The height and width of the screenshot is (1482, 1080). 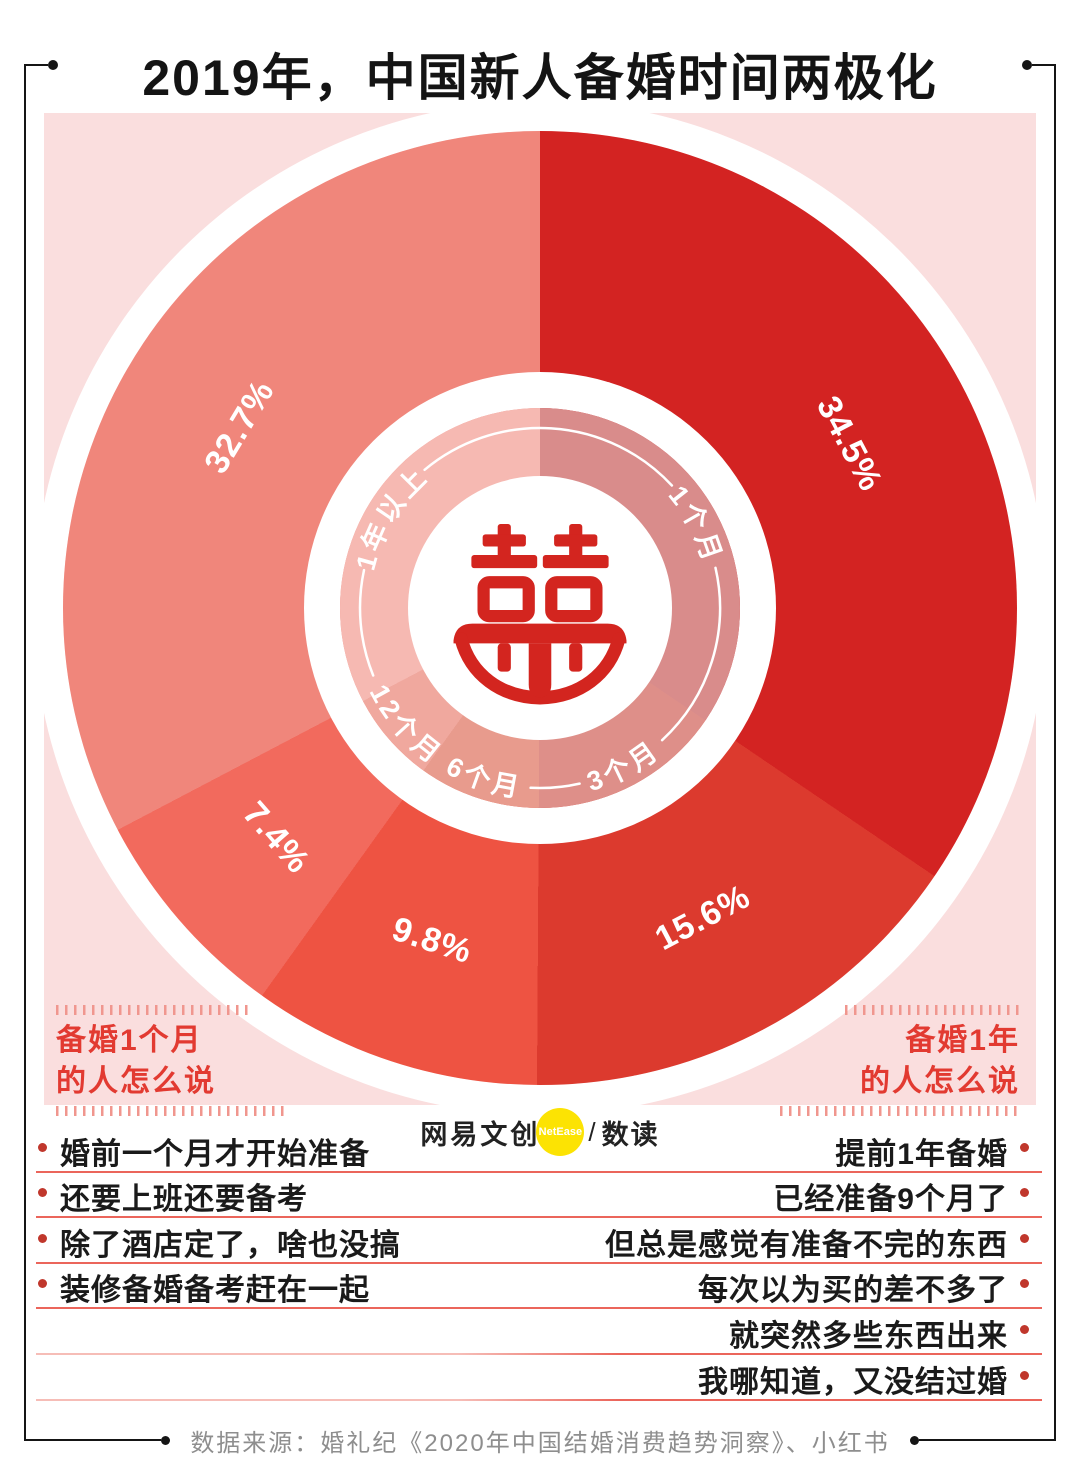 What do you see at coordinates (136, 1081) in the screenshot?
I see `left-heading-line2: 的人怎么说` at bounding box center [136, 1081].